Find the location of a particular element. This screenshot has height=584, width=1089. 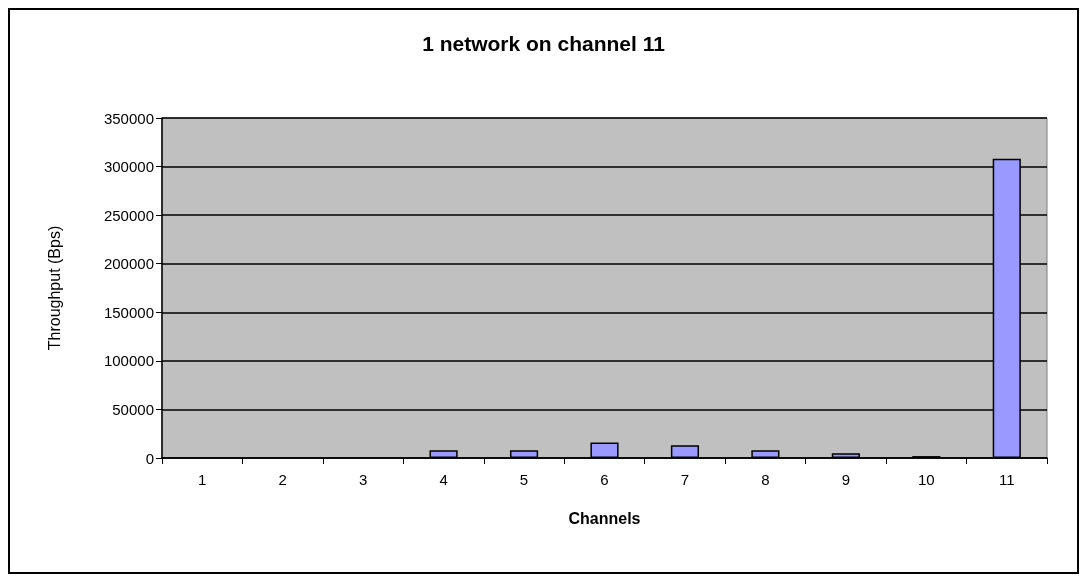

y-tick-label: 250000 is located at coordinates (128, 215).